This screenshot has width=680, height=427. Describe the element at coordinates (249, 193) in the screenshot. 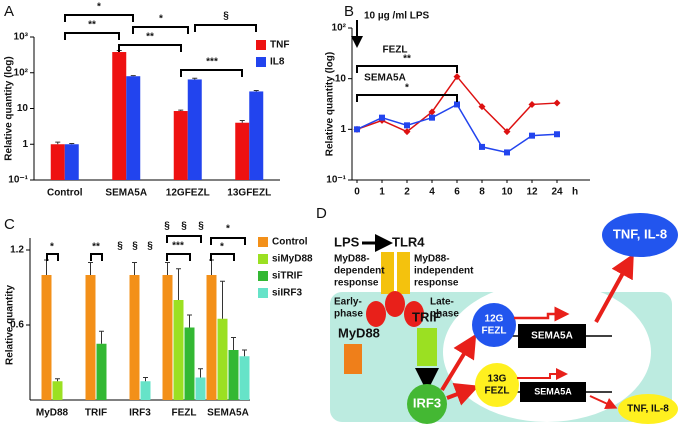

I see `x-tick-label: 13GFEZL` at that location.